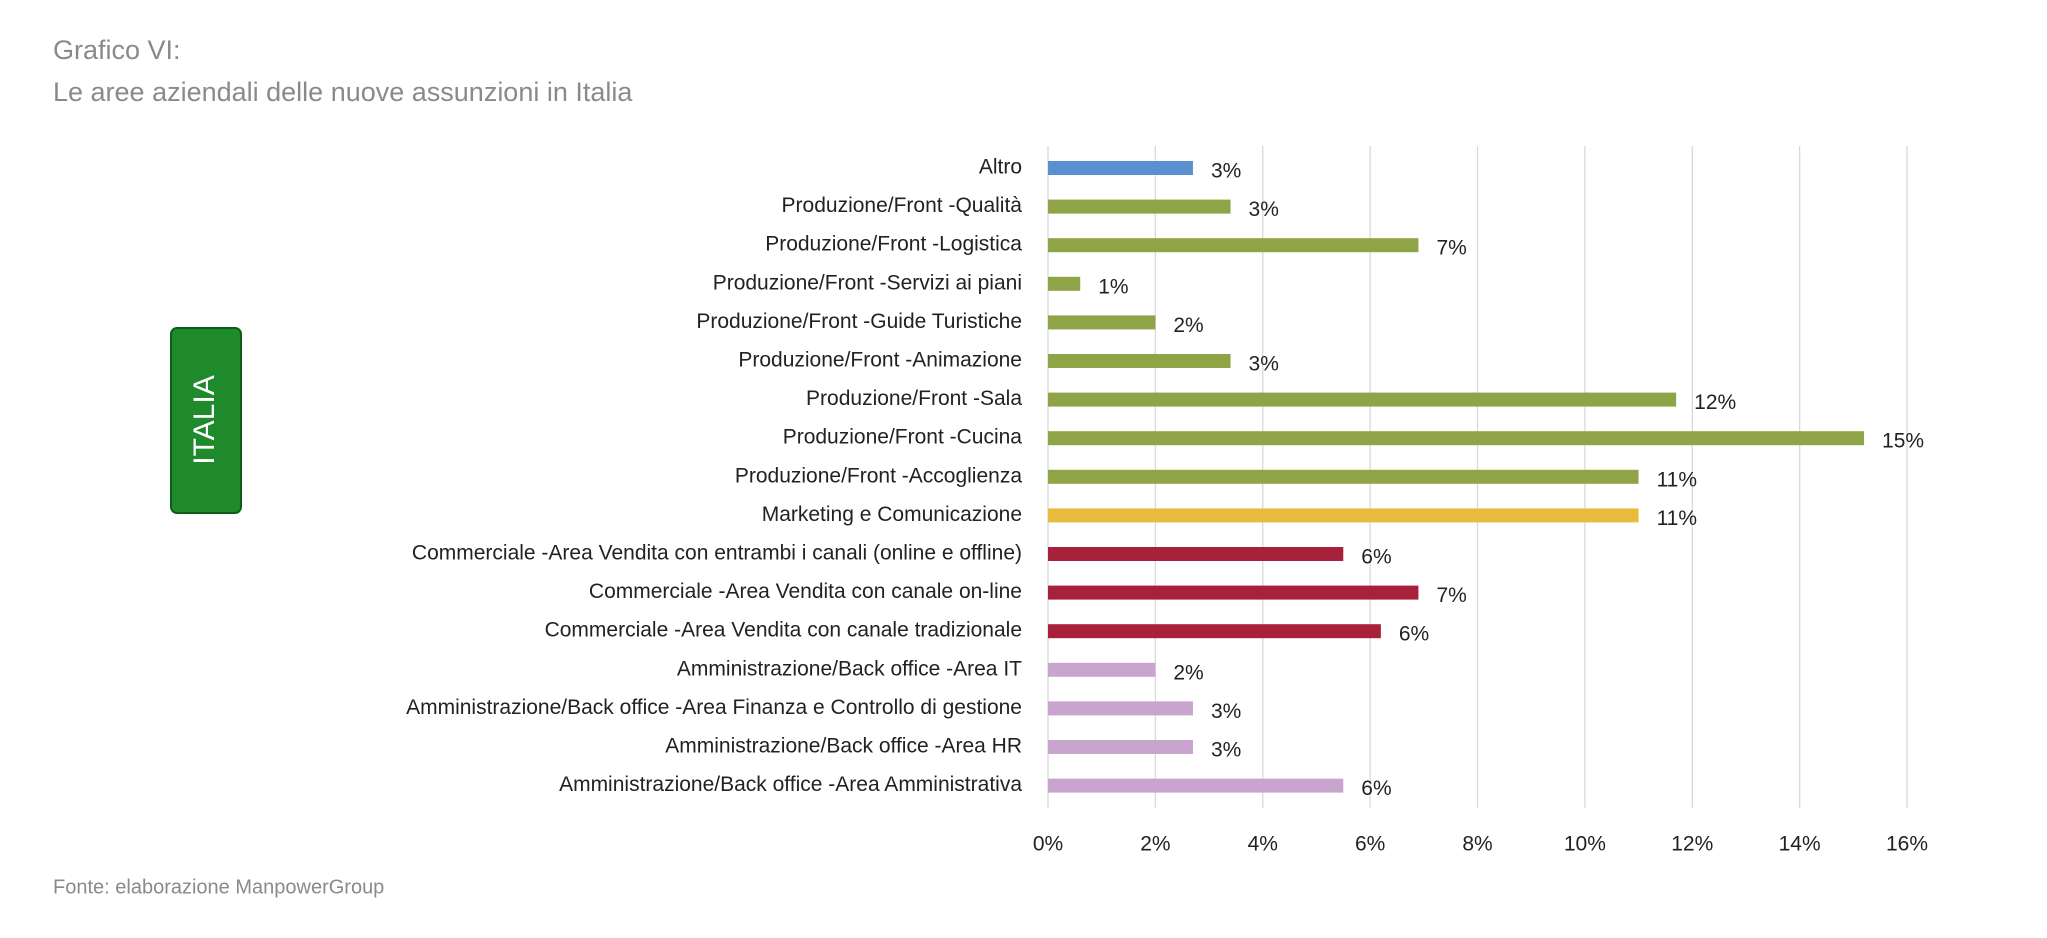  I want to click on y-tick-label: Produzione/Front -Sala, so click(914, 398).